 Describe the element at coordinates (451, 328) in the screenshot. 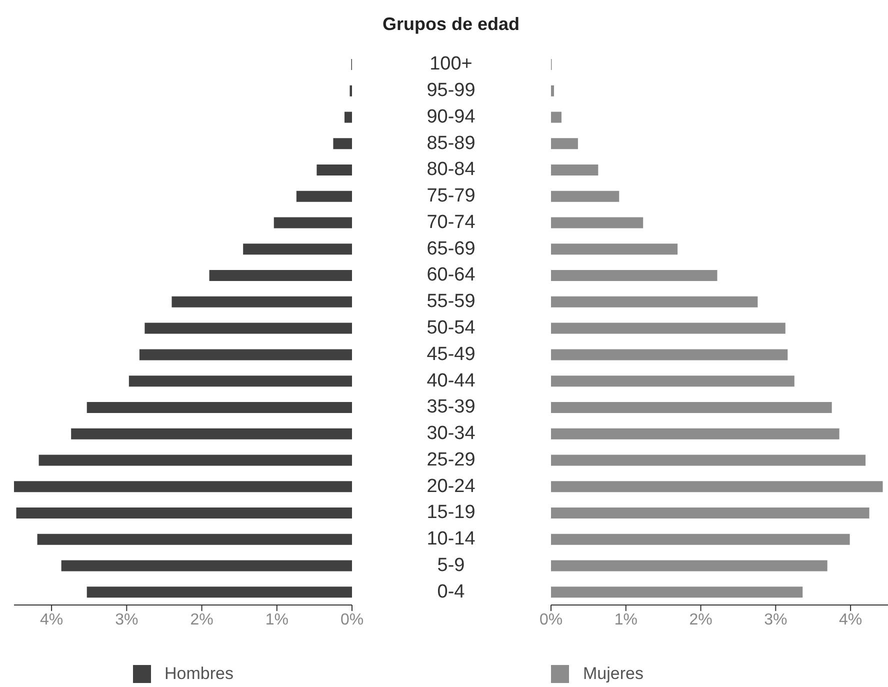

I see `y-tick-label: 50-54` at that location.